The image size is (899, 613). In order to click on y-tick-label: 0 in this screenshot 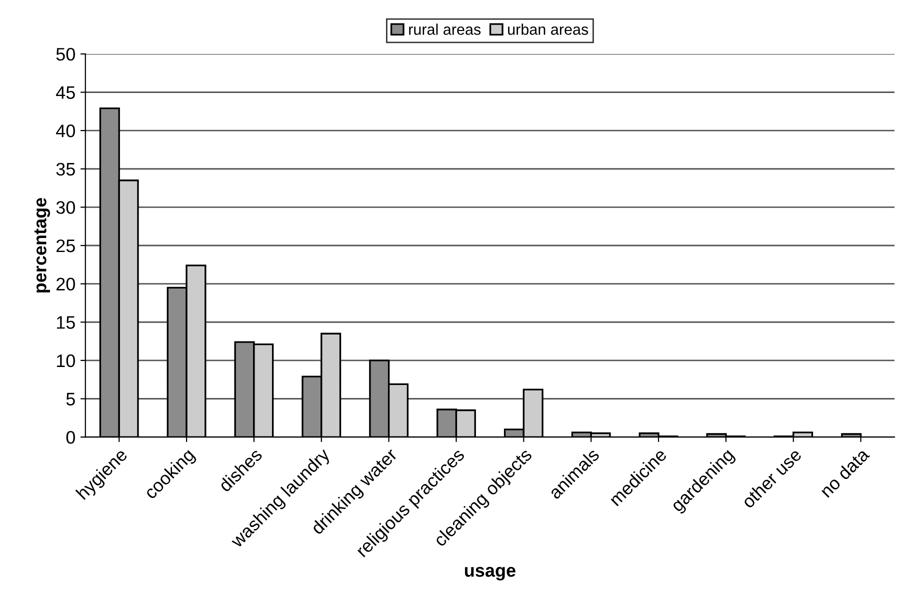, I will do `click(70, 437)`.